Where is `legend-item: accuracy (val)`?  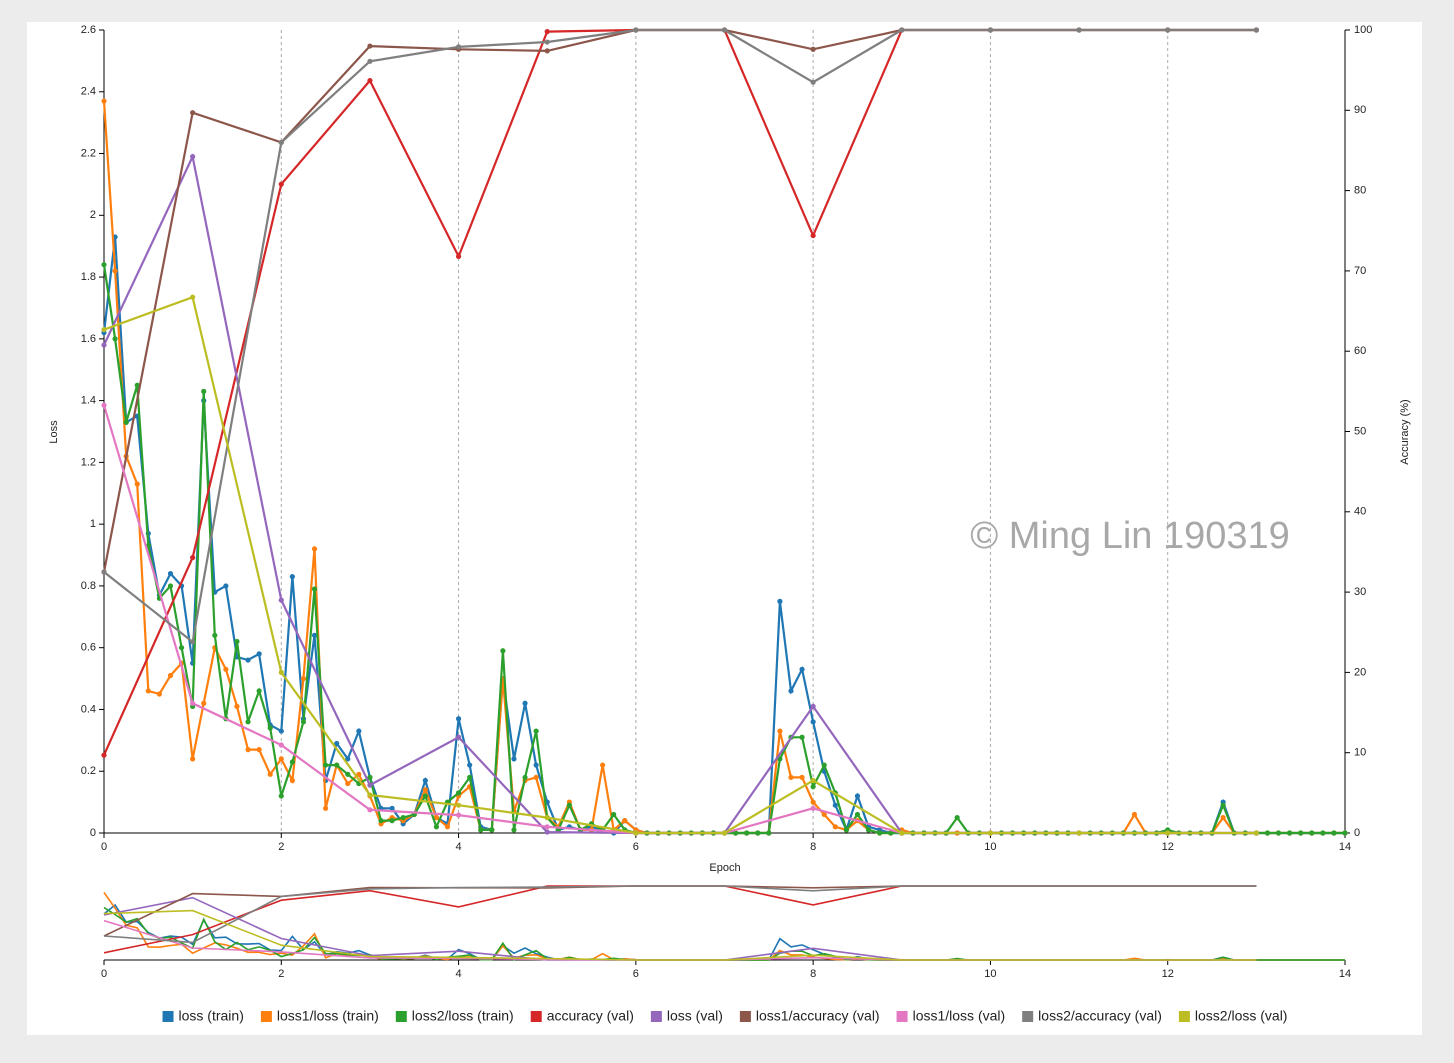 legend-item: accuracy (val) is located at coordinates (582, 1016).